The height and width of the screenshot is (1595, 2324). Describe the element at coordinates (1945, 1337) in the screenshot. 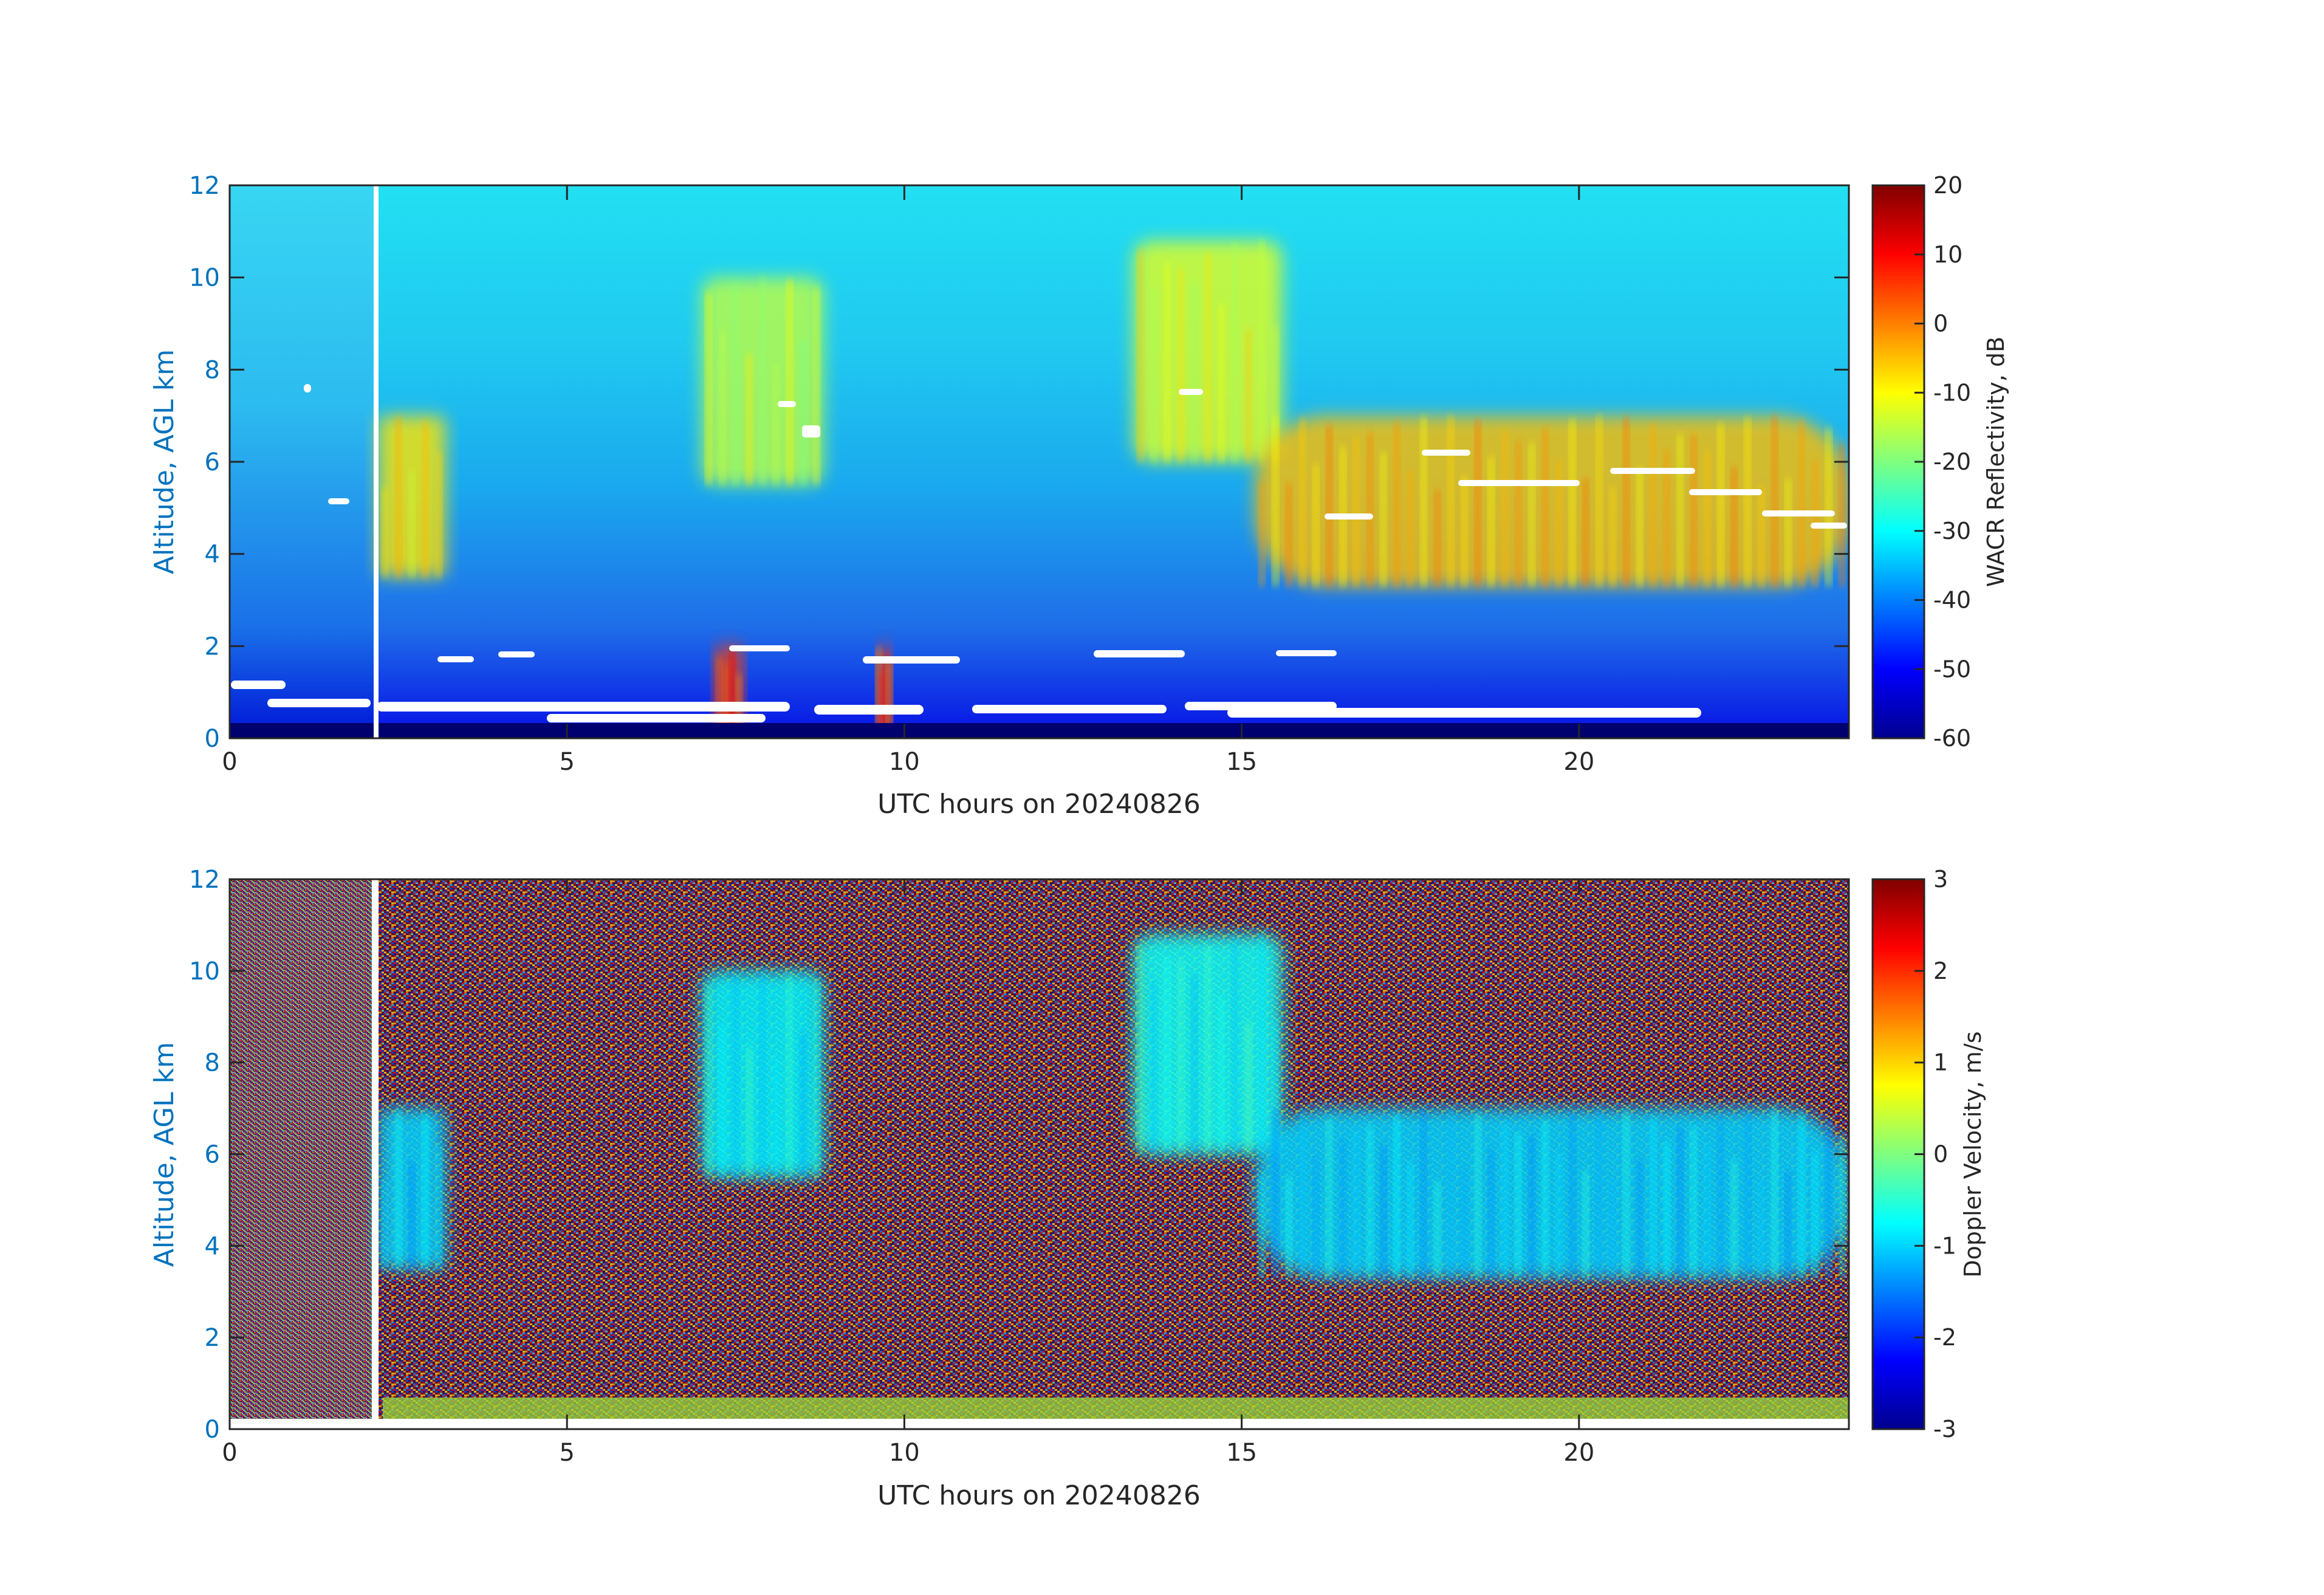

I see `doppler-colorbar-tick-label: -2` at that location.